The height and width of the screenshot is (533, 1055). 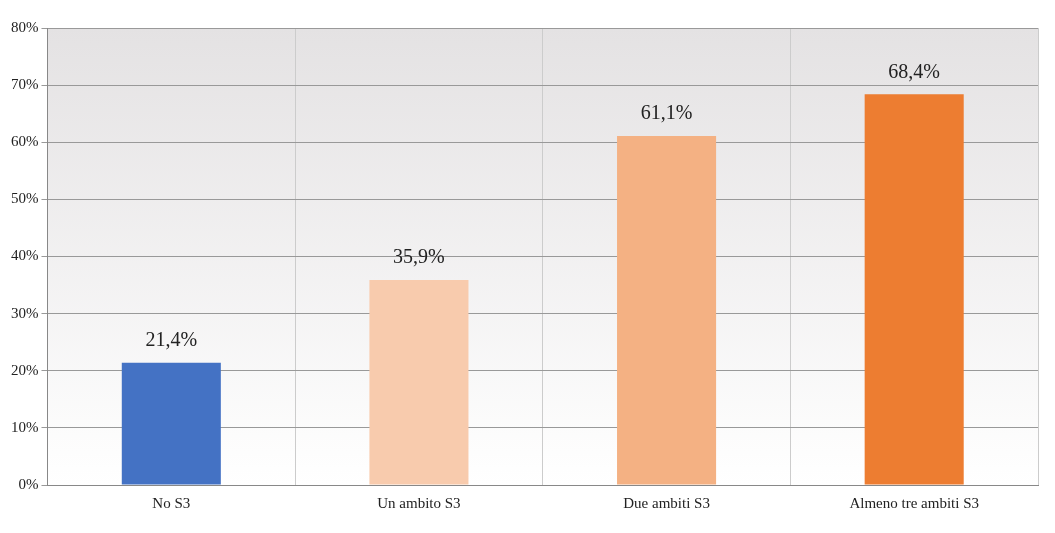 I want to click on y-tick-label: 10%, so click(x=25, y=426).